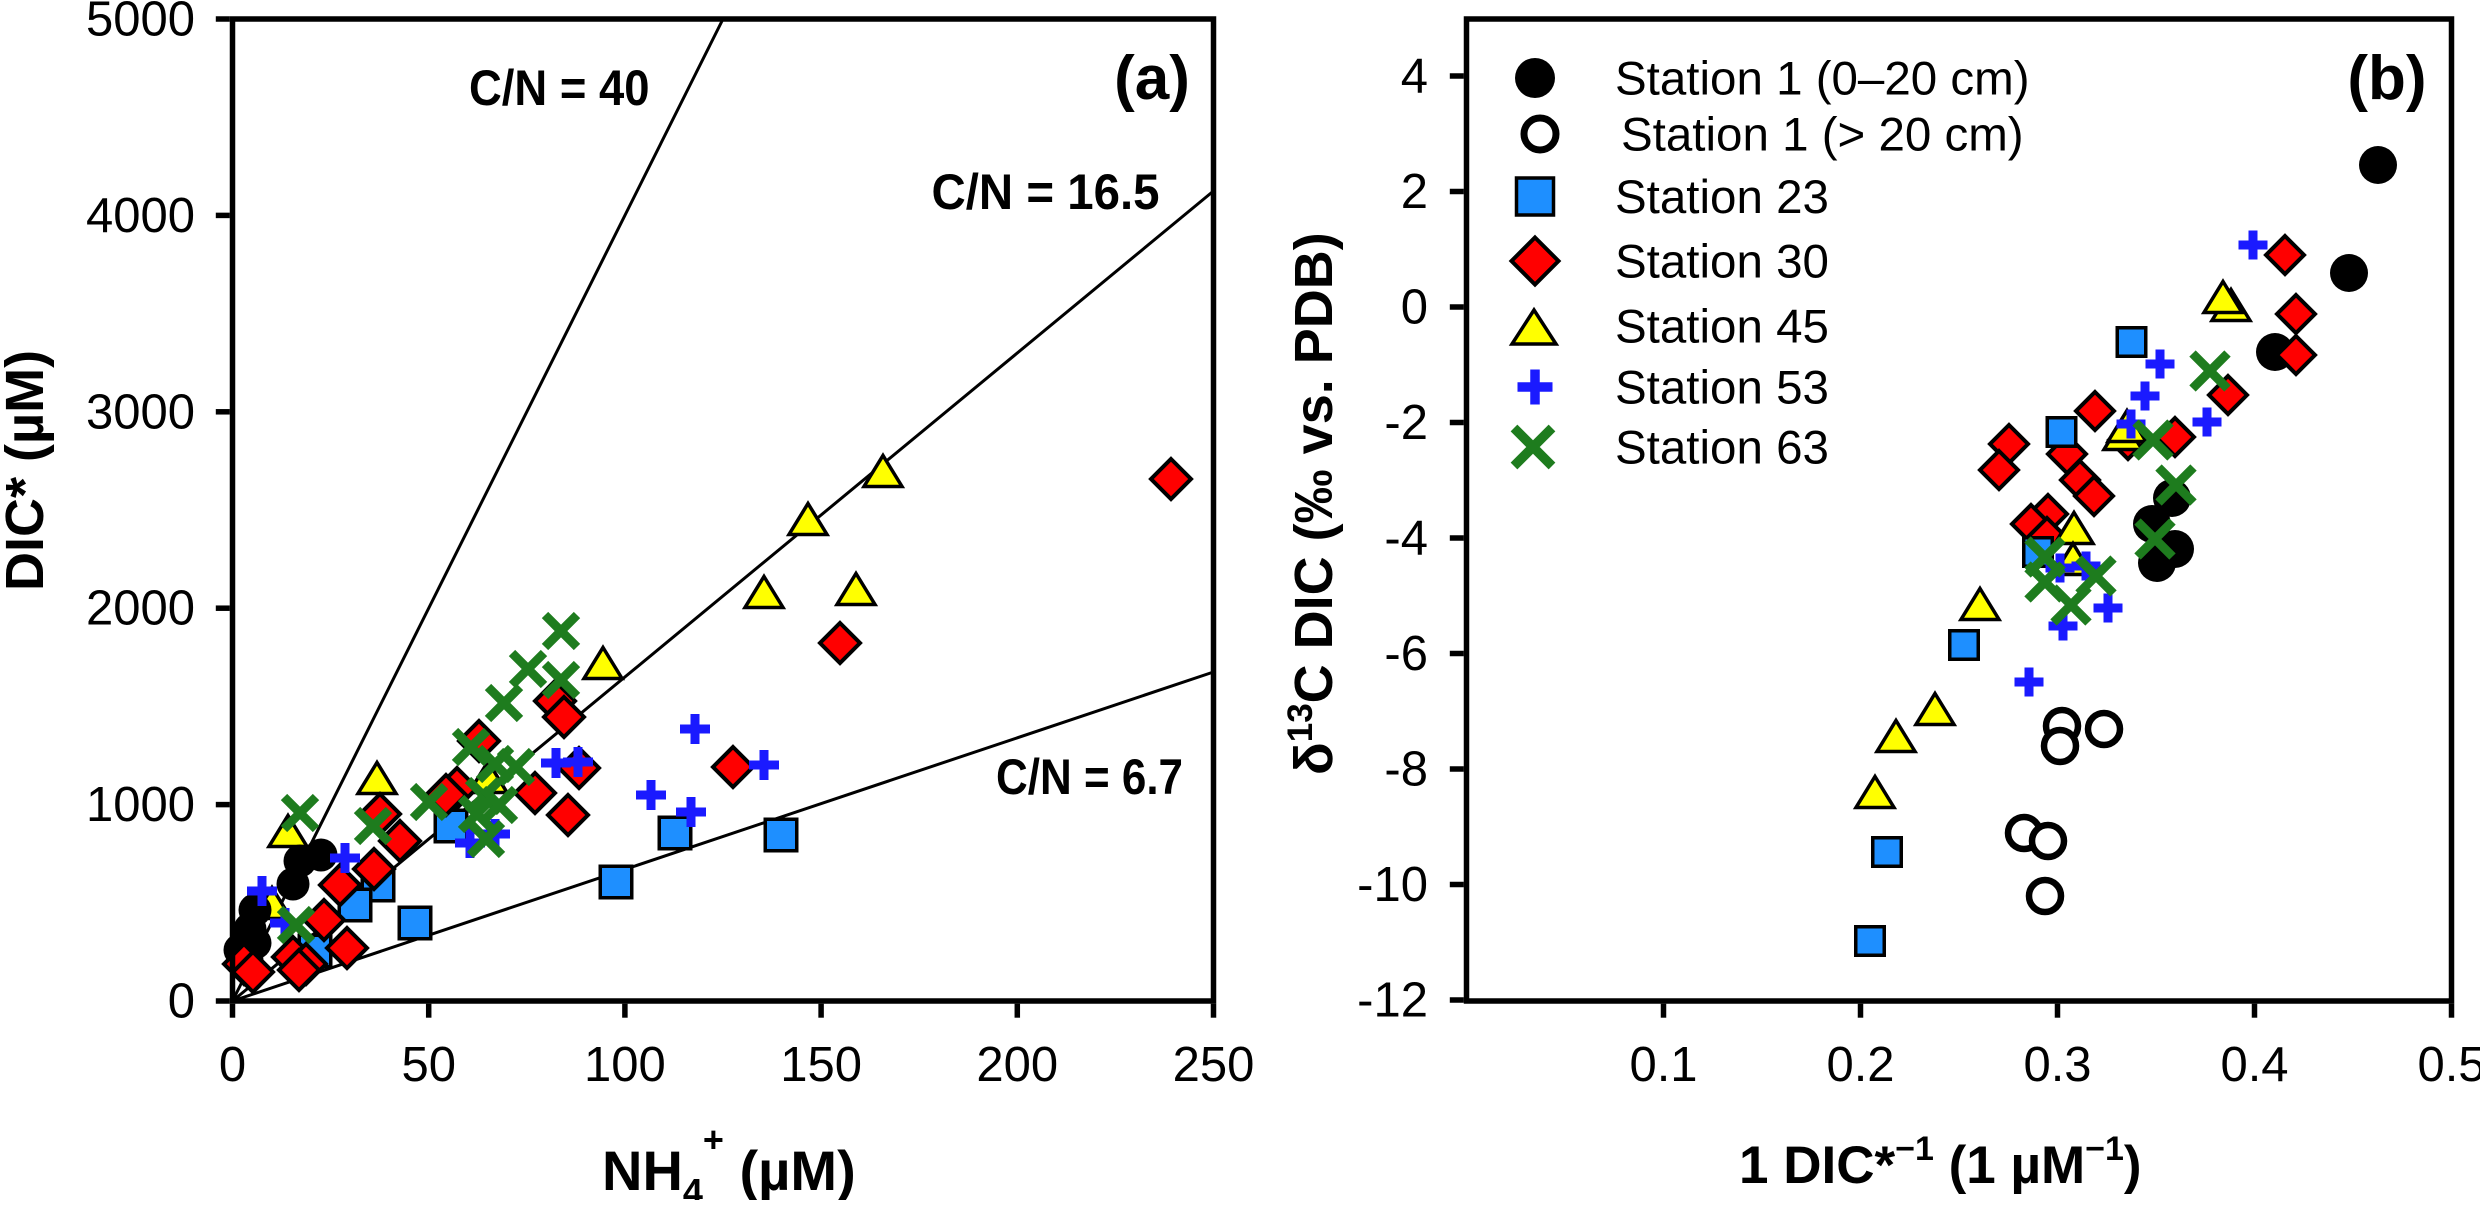 The width and height of the screenshot is (2480, 1205). Describe the element at coordinates (428, 1065) in the screenshot. I see `svg-text: 50` at that location.